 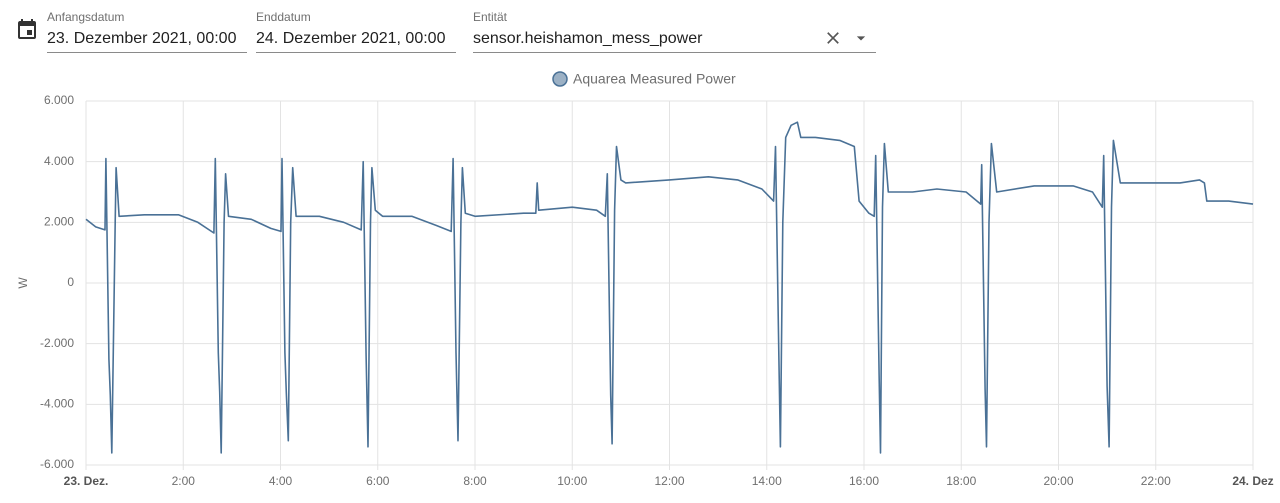 I want to click on x-tick-label: 10:00, so click(x=572, y=481).